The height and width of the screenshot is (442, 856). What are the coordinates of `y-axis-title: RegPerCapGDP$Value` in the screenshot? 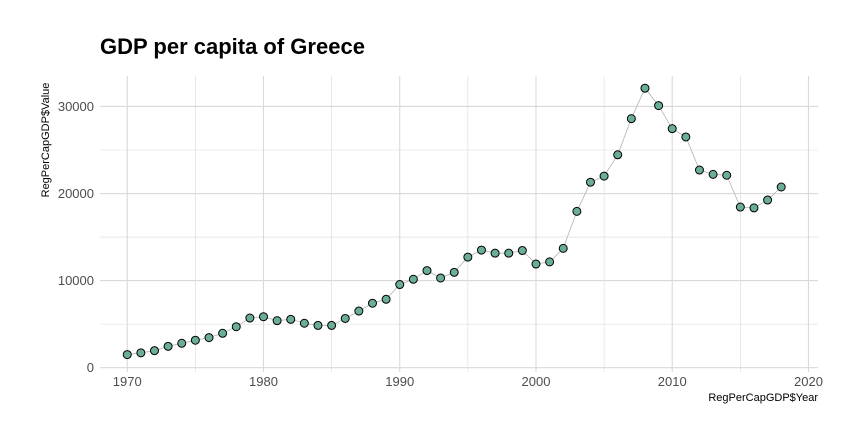 It's located at (46, 140).